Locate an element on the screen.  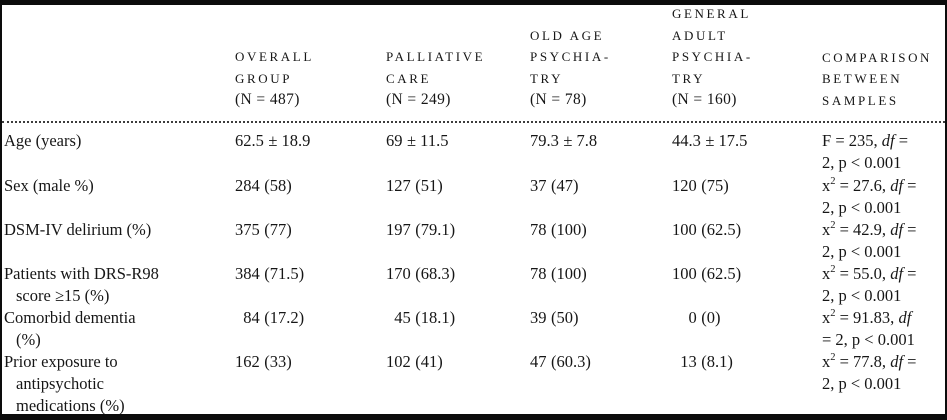
value: 162 is located at coordinates (247, 361).